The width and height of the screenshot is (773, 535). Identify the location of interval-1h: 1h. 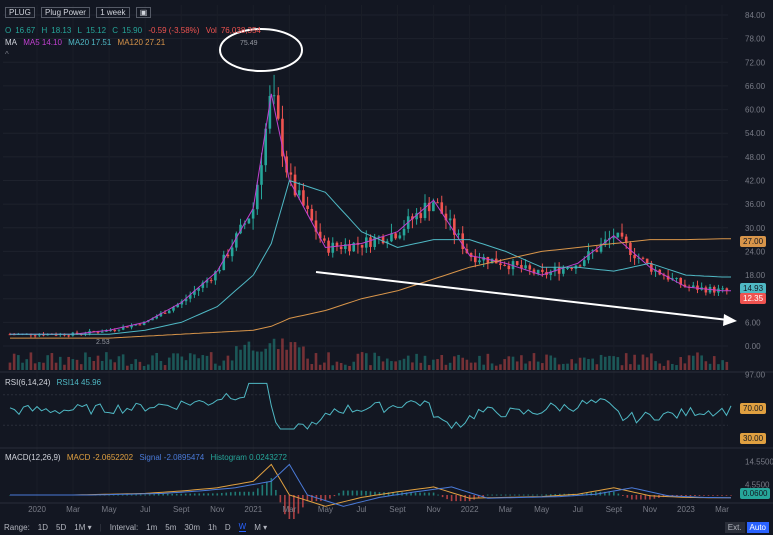
(212, 527).